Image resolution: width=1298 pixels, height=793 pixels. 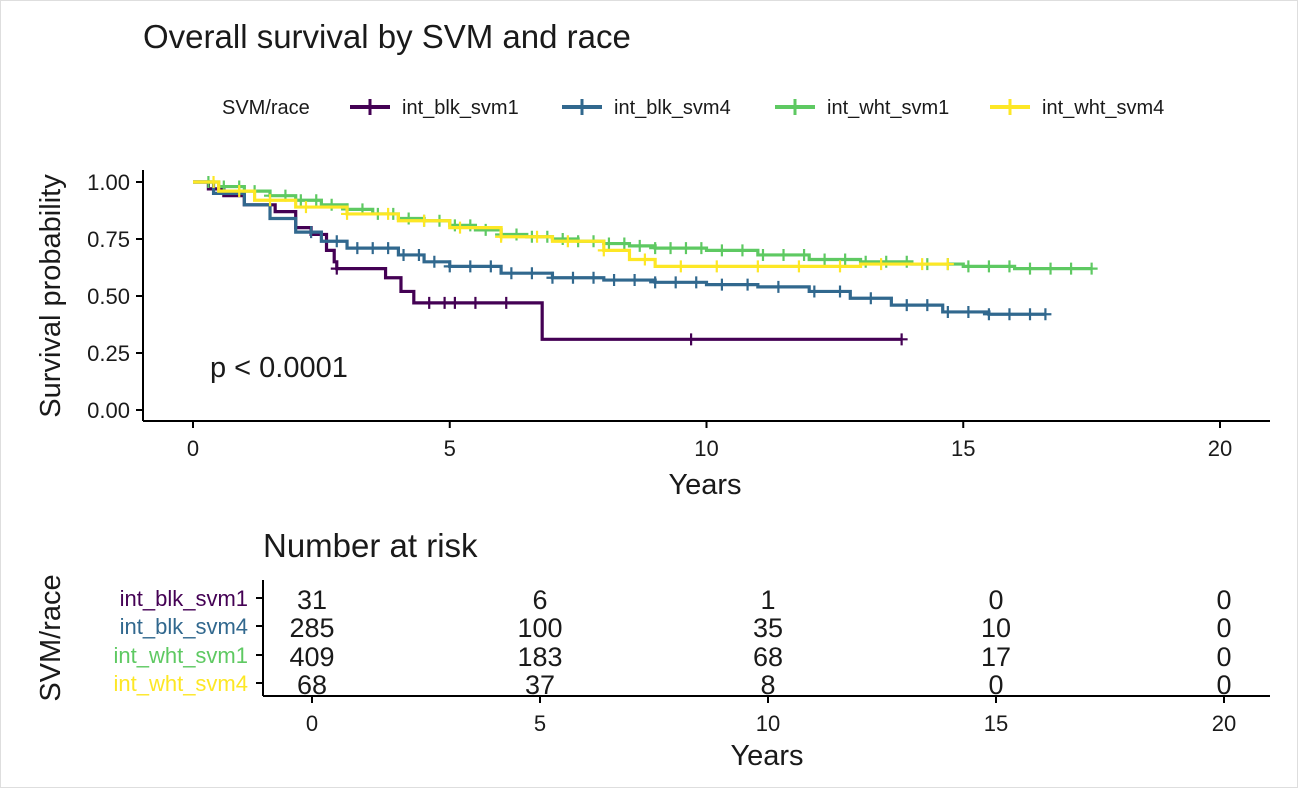 What do you see at coordinates (311, 628) in the screenshot?
I see `risk-cell: 285` at bounding box center [311, 628].